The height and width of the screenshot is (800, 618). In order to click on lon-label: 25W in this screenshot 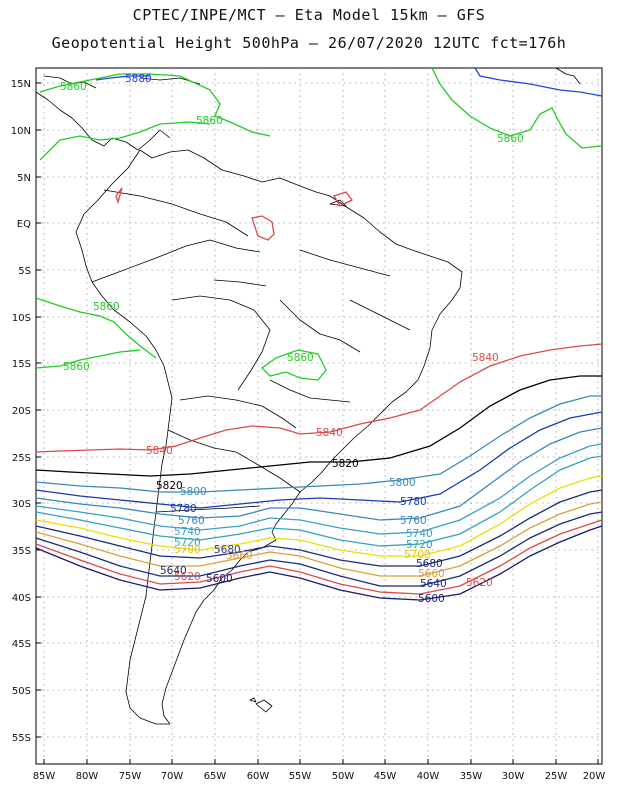, I will do `click(556, 776)`.